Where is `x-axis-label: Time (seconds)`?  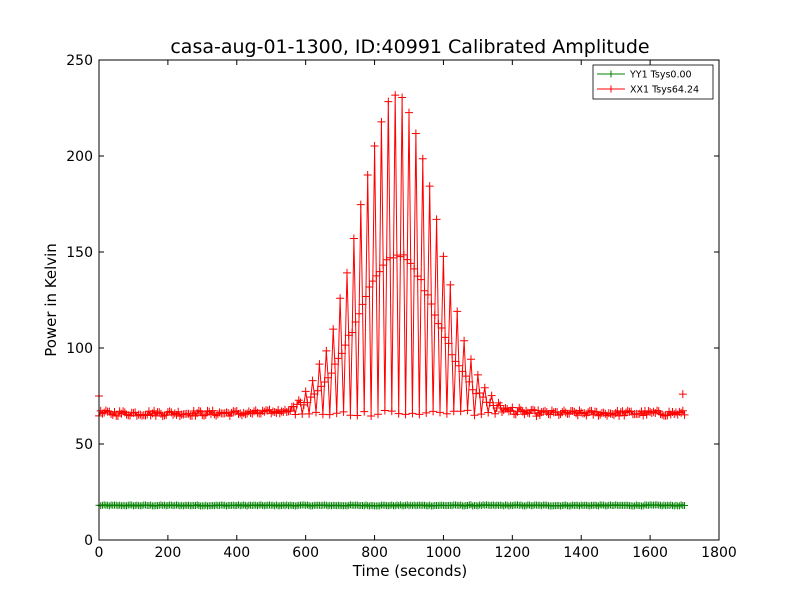 x-axis-label: Time (seconds) is located at coordinates (410, 571).